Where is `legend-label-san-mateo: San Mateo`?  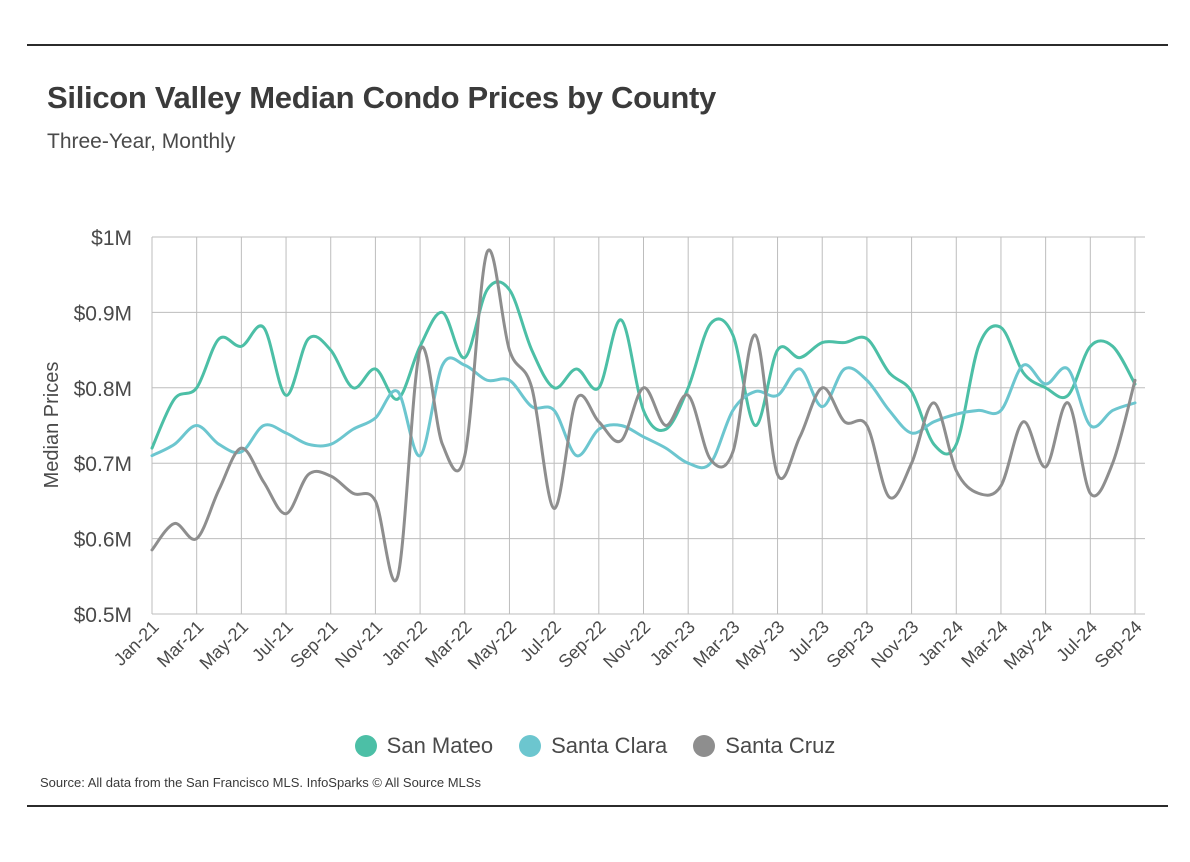
legend-label-san-mateo: San Mateo is located at coordinates (440, 745).